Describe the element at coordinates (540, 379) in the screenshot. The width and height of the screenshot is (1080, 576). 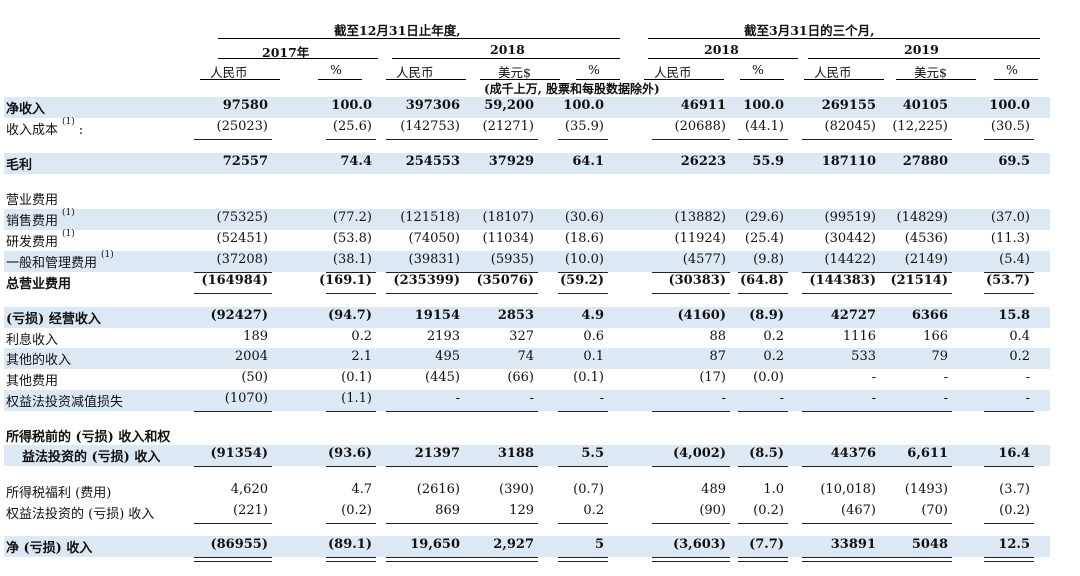
I see `table-row: 其他费用 (50) (0.1) (445) (66) (0.1) (17) (0.0) - - -` at that location.